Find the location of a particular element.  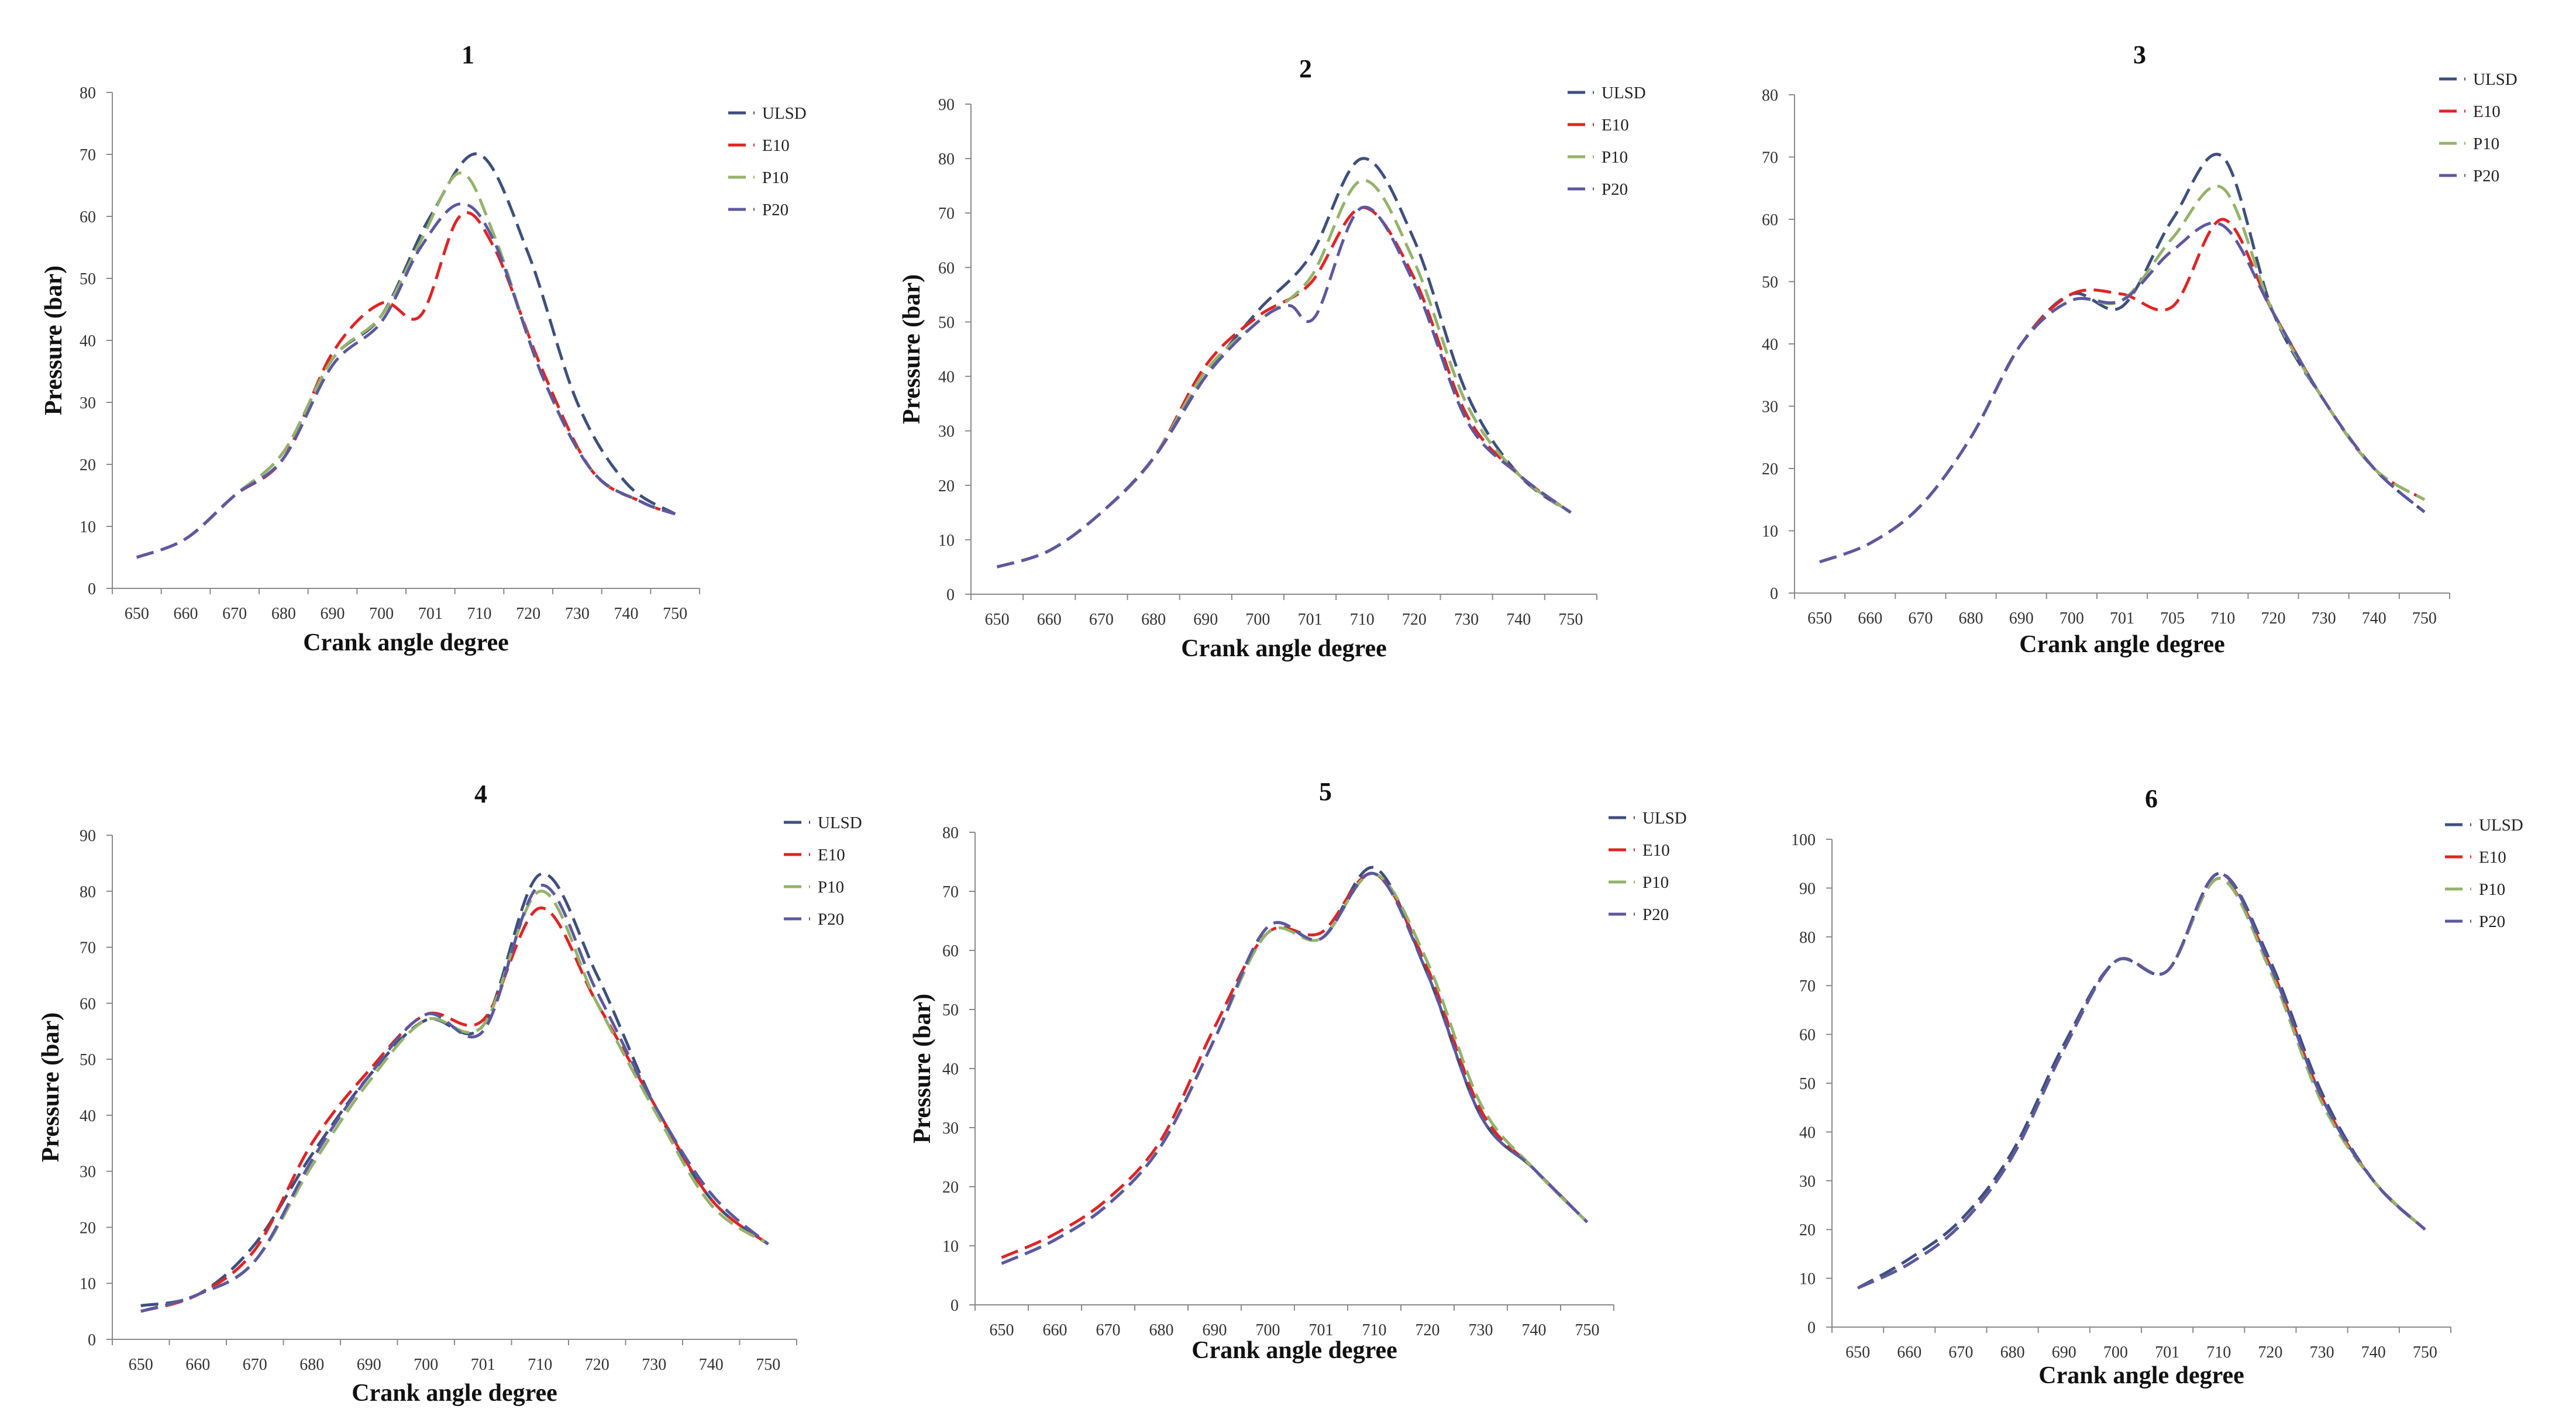

x-tick-label: 720 is located at coordinates (528, 614).